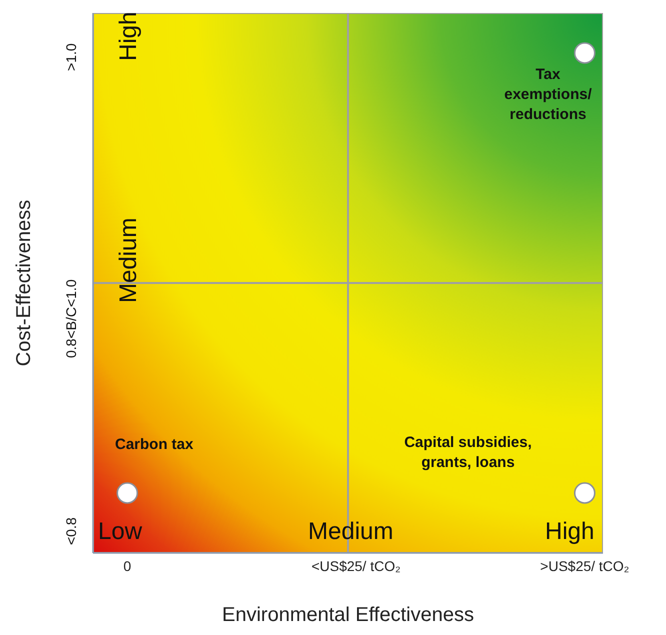  I want to click on x-tick-label: <US$25/ tCO₂, so click(356, 566).